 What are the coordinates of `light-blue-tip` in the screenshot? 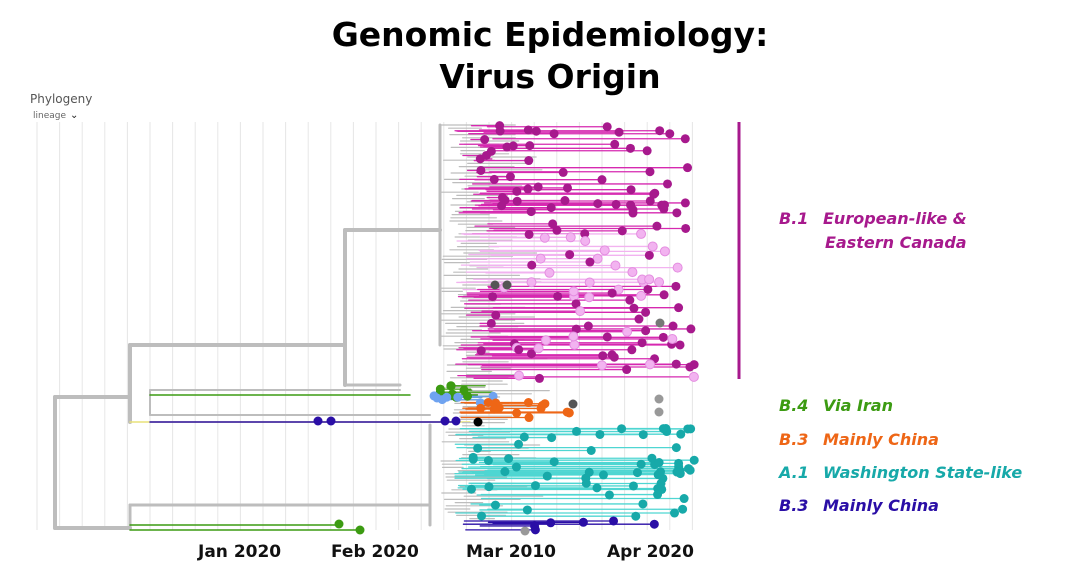 It's located at (437, 398).